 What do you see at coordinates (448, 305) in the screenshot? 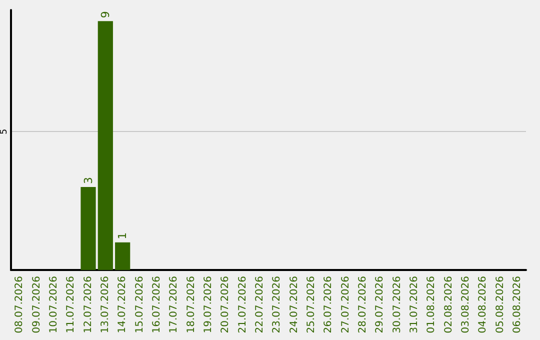
I see `x-tick-label: 02.08.2026` at bounding box center [448, 305].